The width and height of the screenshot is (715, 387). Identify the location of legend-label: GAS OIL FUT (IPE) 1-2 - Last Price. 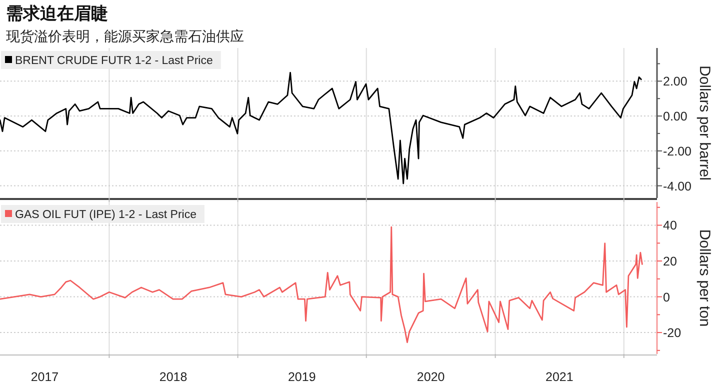
(105, 215).